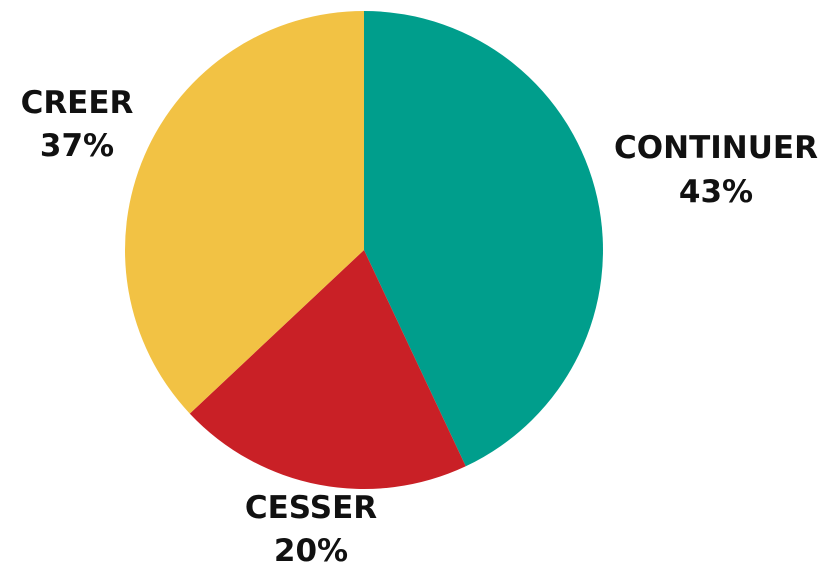  Describe the element at coordinates (77, 146) in the screenshot. I see `label-creer-value: 37%` at that location.